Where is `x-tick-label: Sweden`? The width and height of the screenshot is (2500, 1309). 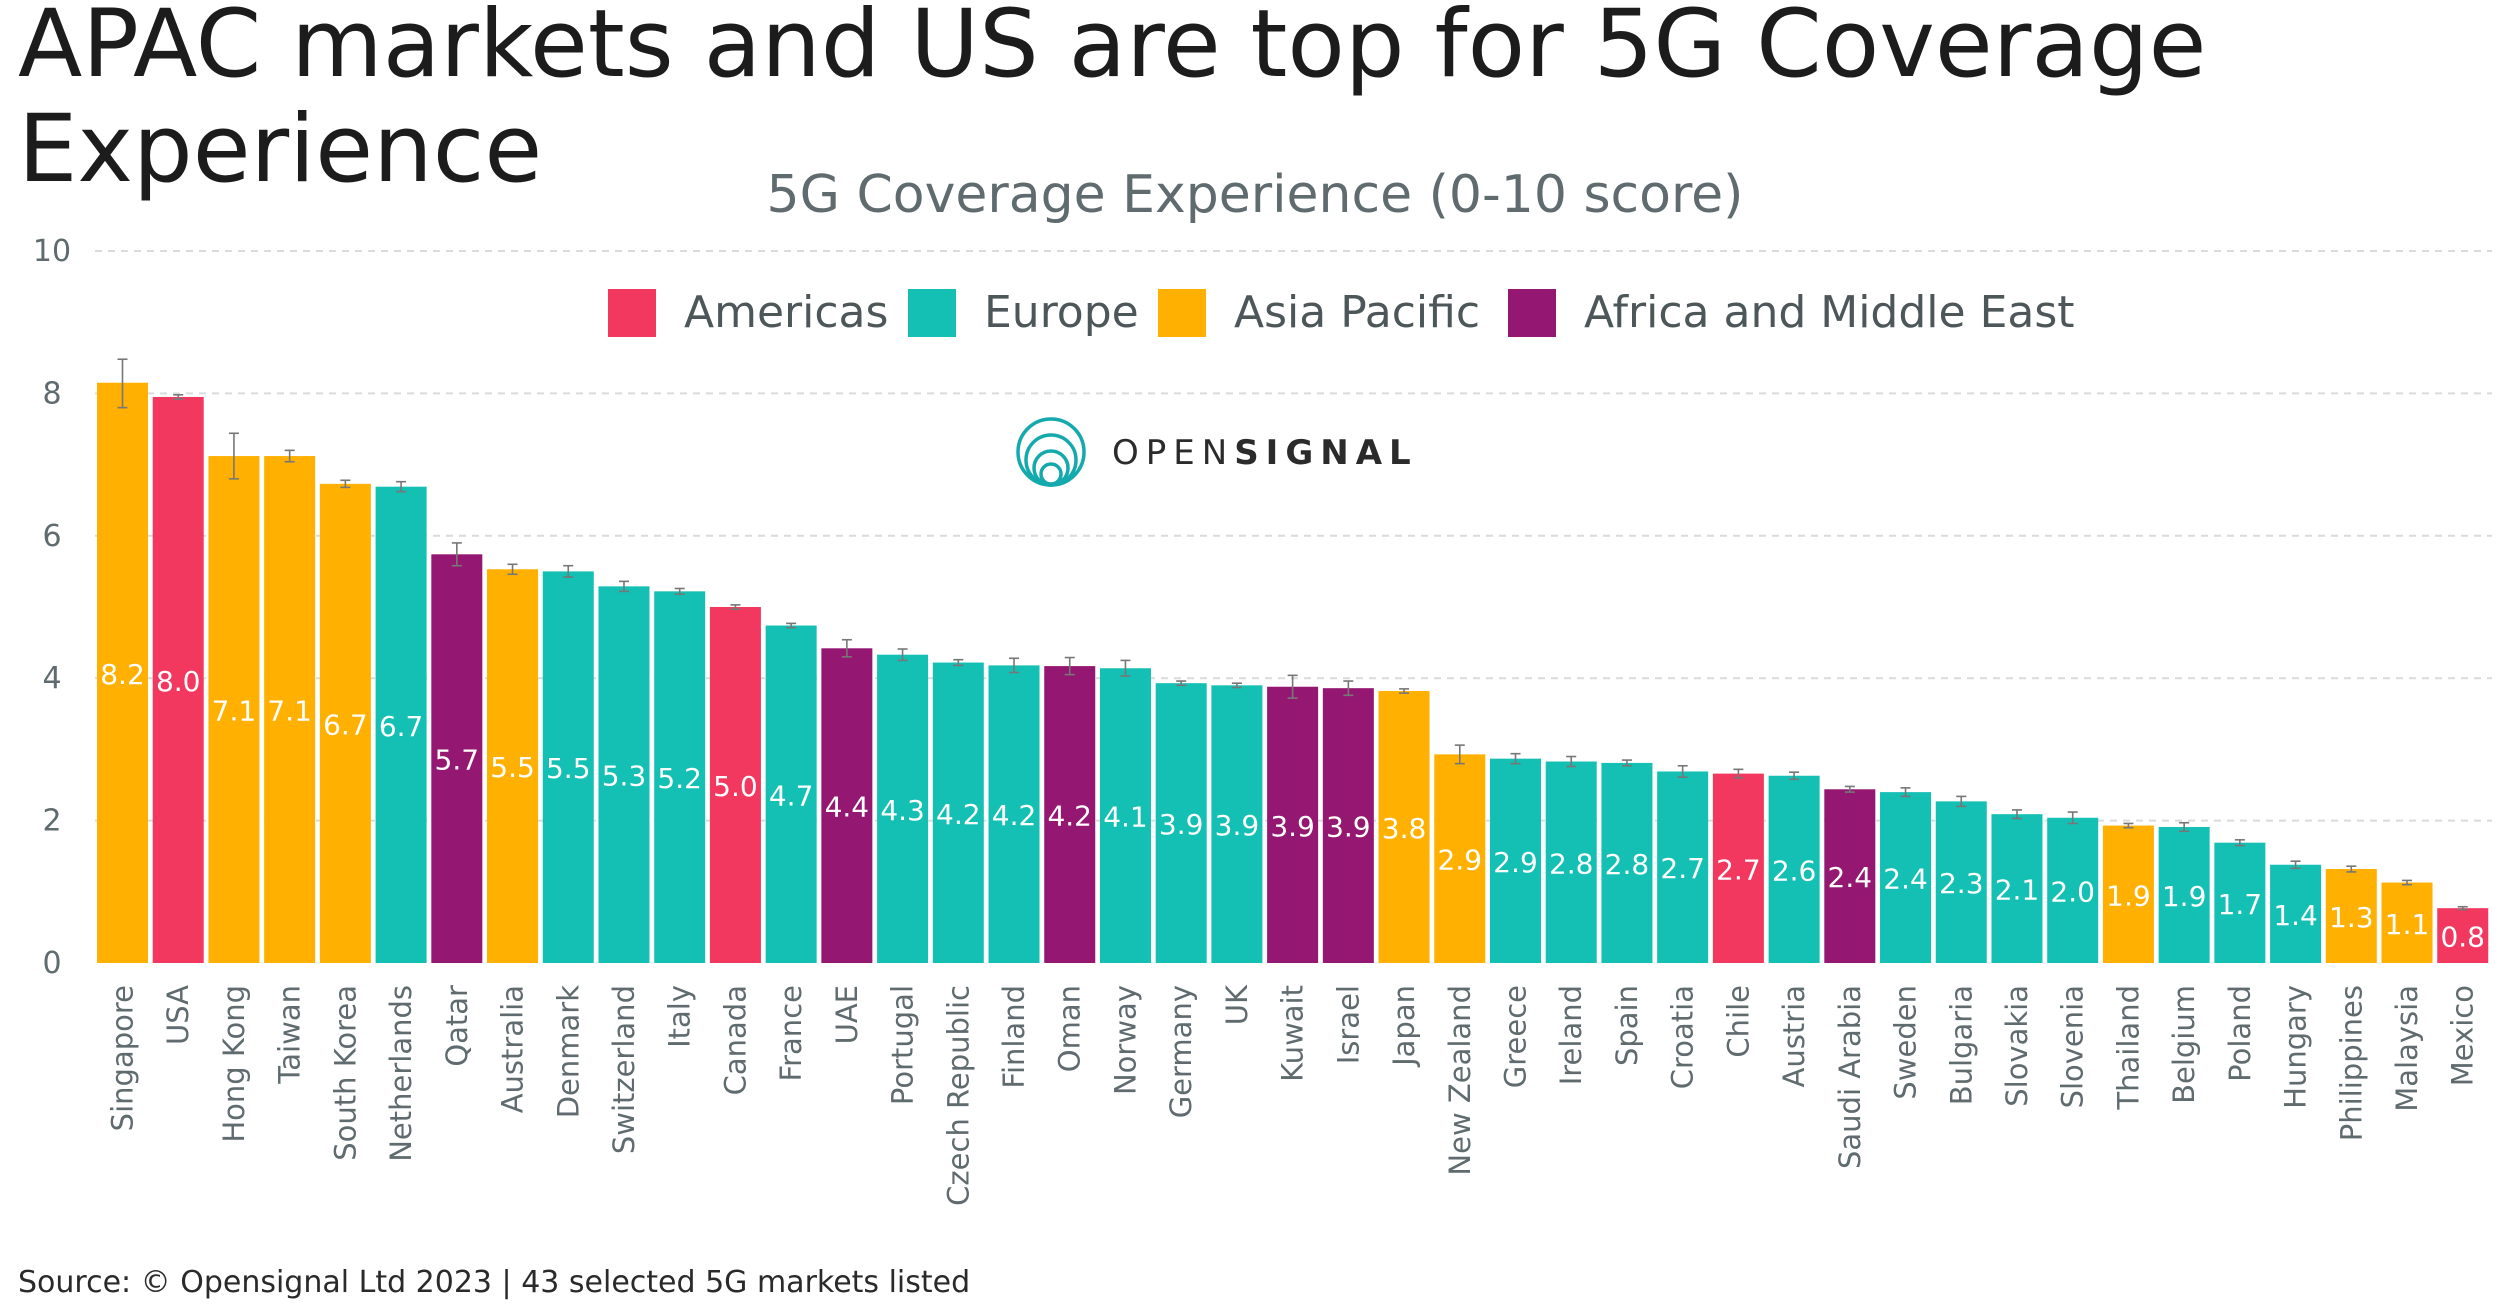
x-tick-label: Sweden is located at coordinates (1906, 1042).